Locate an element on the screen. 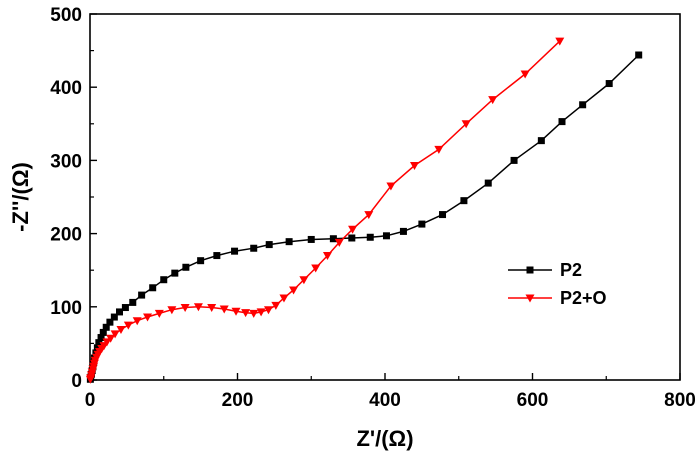  x-axis-title: Z'/(Ω) is located at coordinates (384, 438).